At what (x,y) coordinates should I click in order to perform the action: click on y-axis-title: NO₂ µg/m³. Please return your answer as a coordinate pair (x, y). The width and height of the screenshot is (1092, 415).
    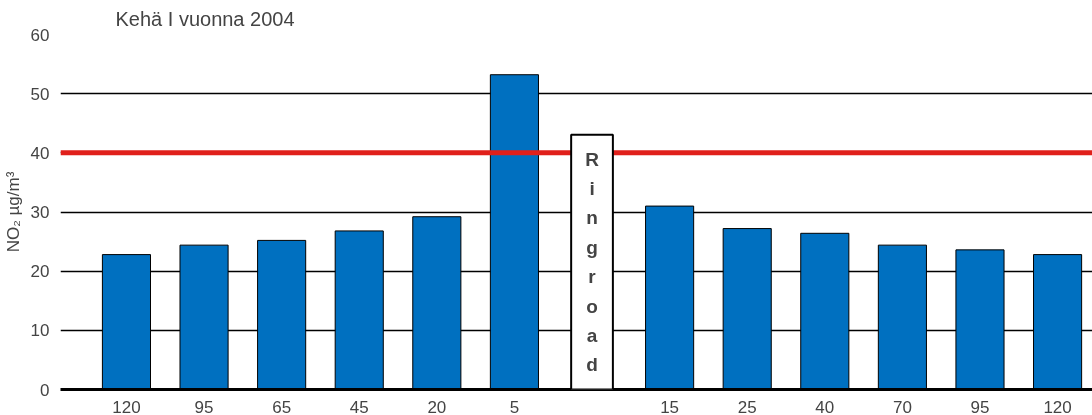
    Looking at the image, I should click on (13, 212).